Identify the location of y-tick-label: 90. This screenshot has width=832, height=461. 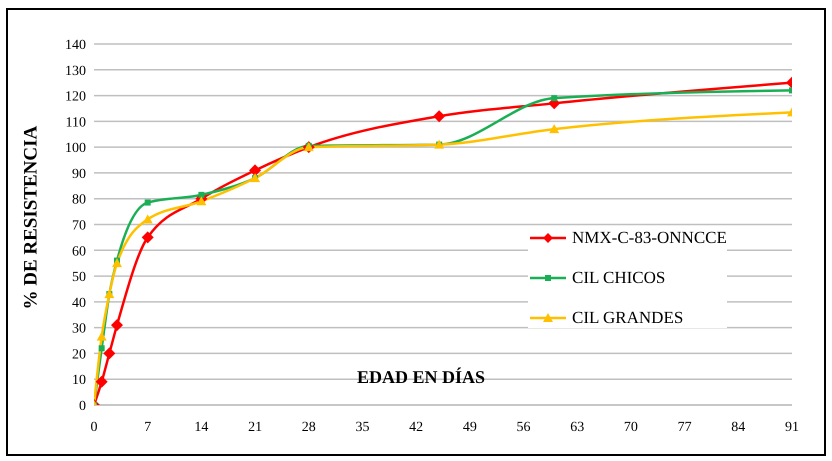
(79, 174).